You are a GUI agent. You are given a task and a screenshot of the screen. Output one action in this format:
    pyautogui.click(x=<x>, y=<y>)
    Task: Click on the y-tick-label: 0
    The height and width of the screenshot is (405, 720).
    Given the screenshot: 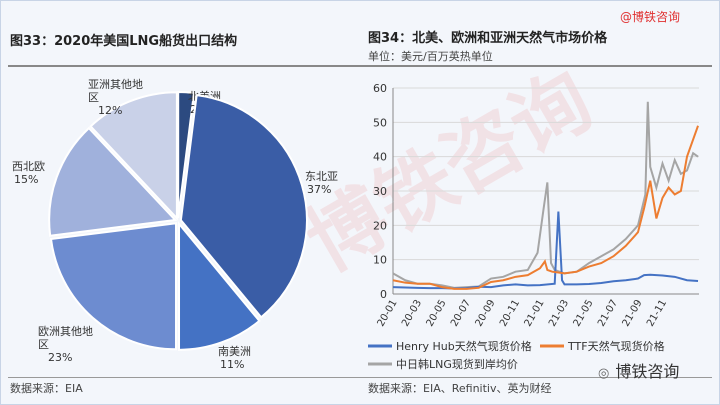 What is the action you would take?
    pyautogui.click(x=383, y=294)
    